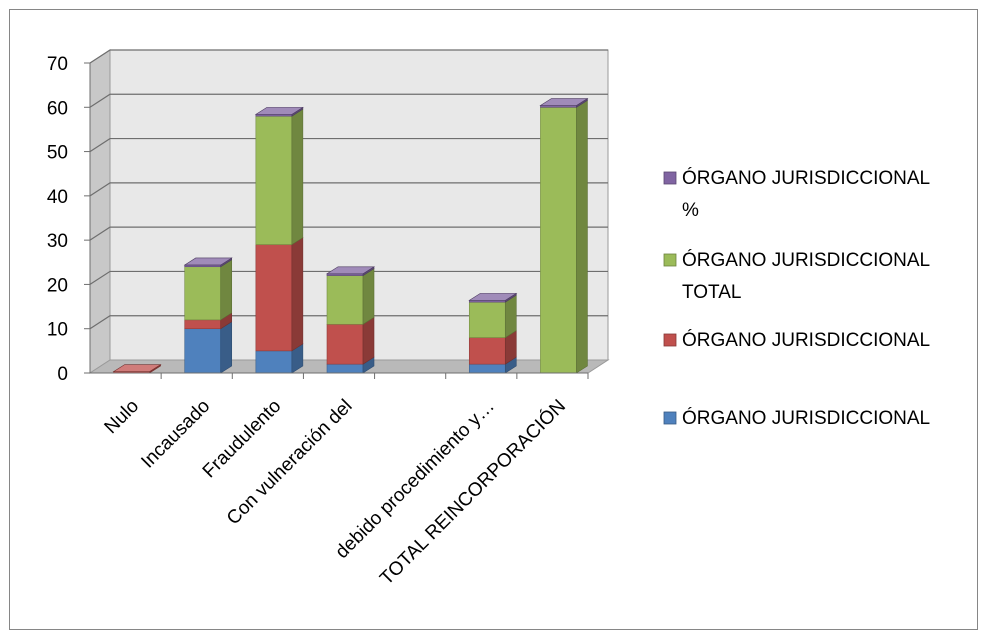  What do you see at coordinates (806, 194) in the screenshot?
I see `legend-label: ÓRGANO JURISDICCIONAL%` at bounding box center [806, 194].